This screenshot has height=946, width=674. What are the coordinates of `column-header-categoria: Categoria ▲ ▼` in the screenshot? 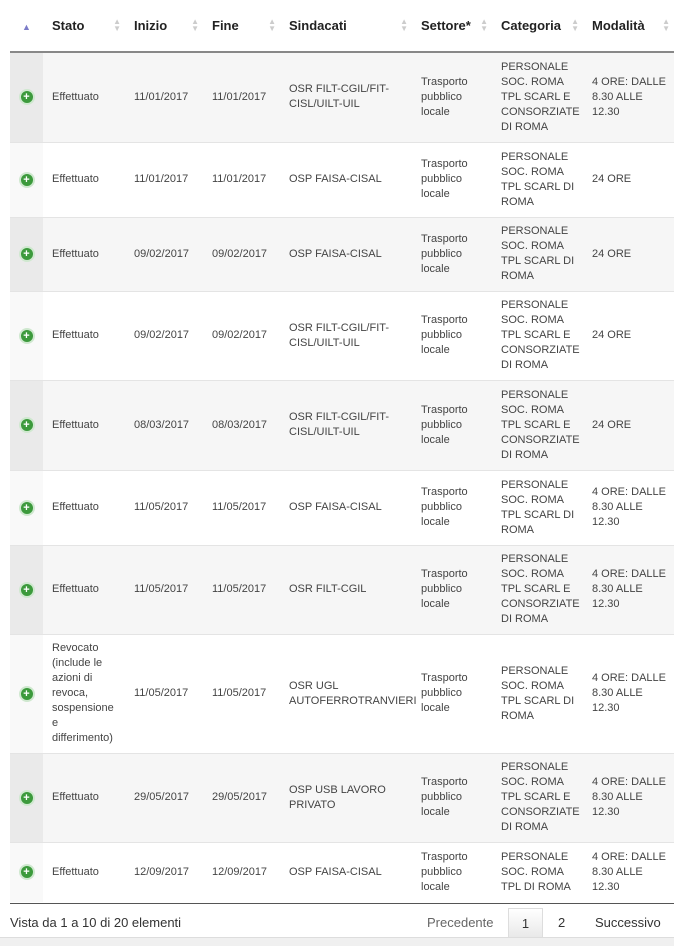 It's located at (537, 26).